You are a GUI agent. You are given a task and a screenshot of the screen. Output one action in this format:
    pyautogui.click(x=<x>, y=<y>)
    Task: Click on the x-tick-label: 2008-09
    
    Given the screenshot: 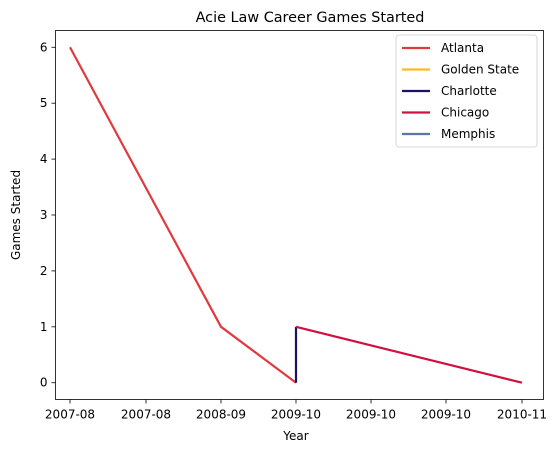 What is the action you would take?
    pyautogui.click(x=221, y=415)
    